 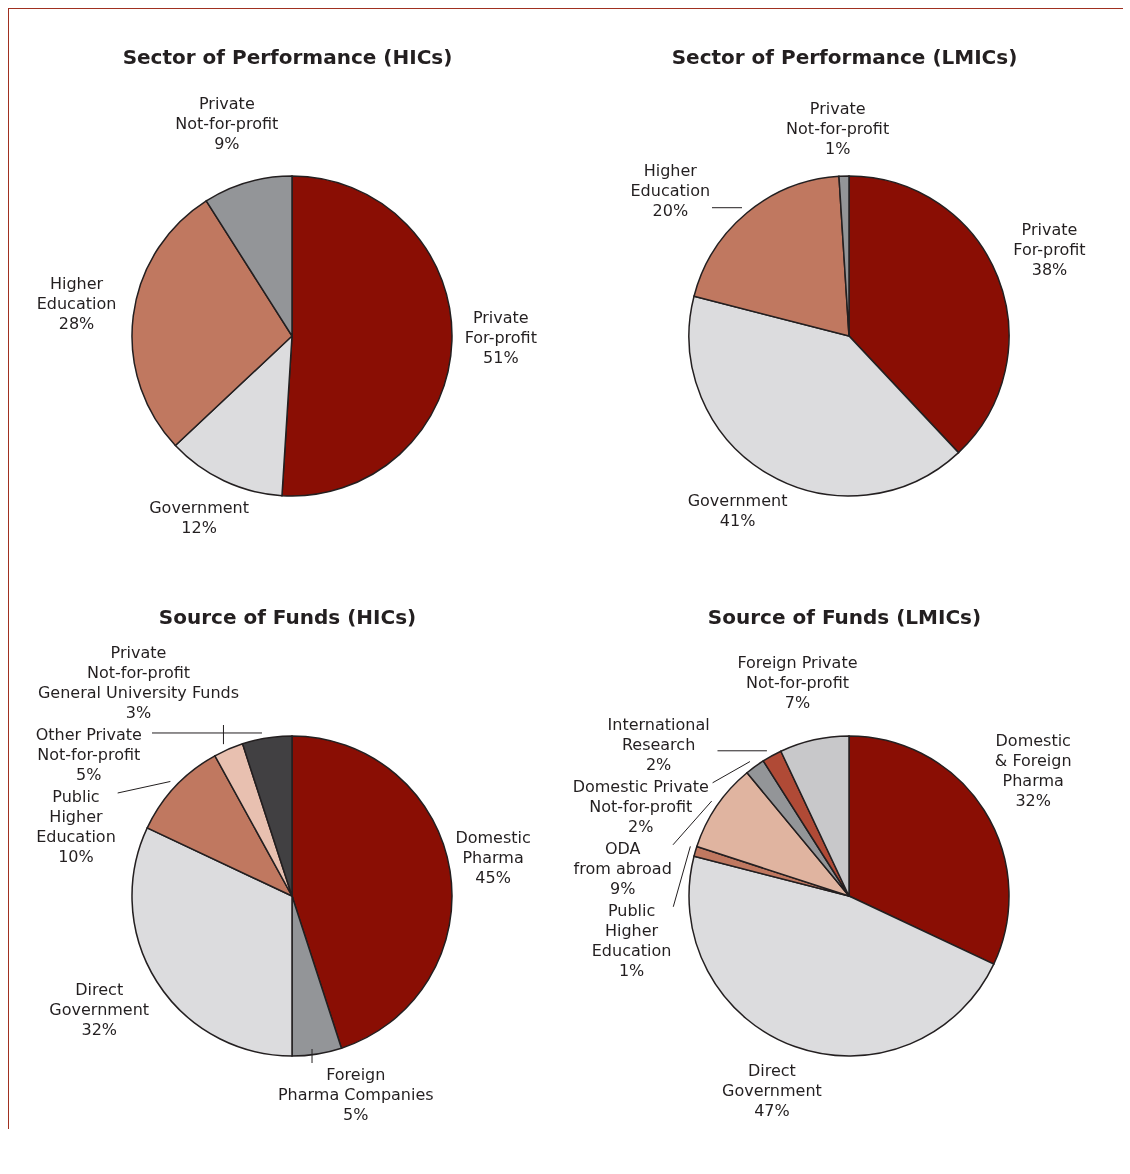 I want to click on data-label: 45%, so click(x=493, y=878).